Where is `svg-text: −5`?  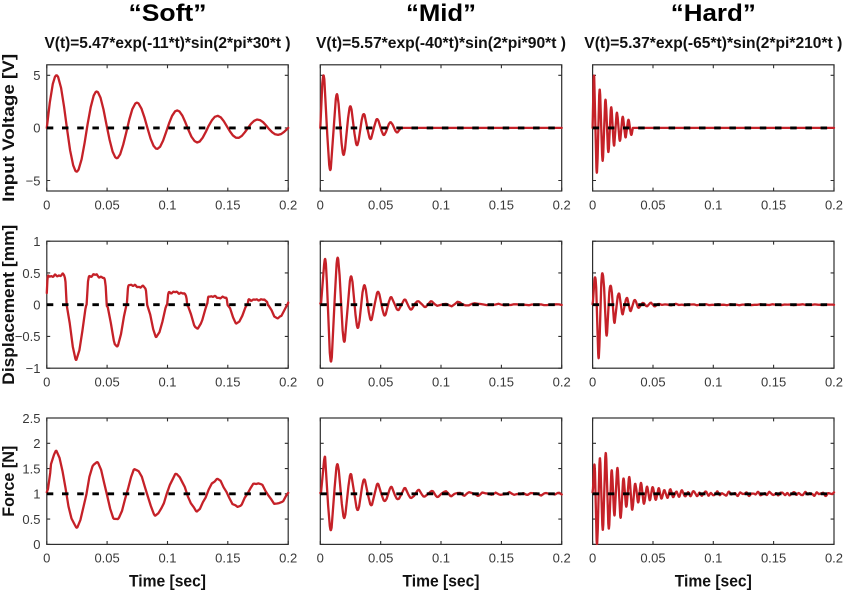
svg-text: −5 is located at coordinates (33, 180).